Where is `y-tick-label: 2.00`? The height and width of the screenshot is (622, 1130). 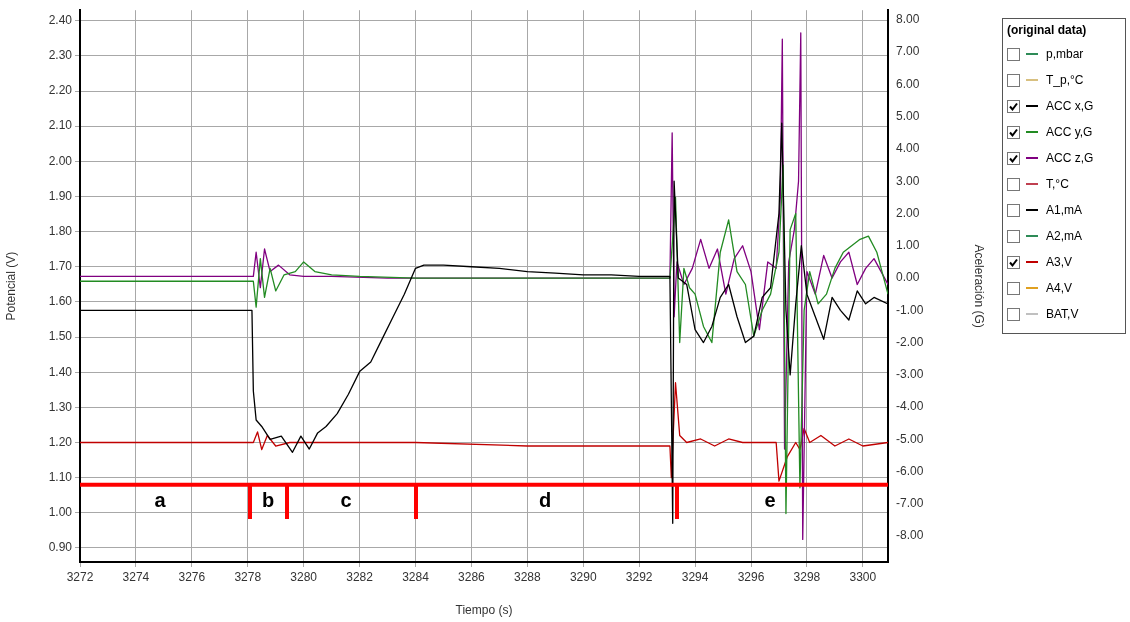 y-tick-label: 2.00 is located at coordinates (60, 160).